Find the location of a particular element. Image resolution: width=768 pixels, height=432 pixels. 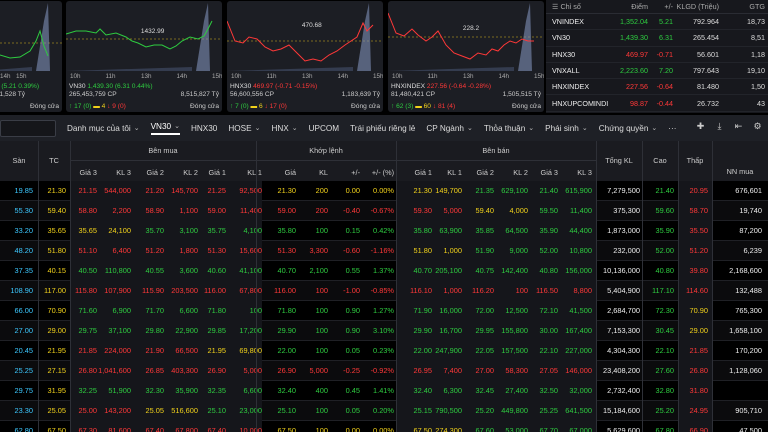

cell-17: 641,500 is located at coordinates (578, 410).